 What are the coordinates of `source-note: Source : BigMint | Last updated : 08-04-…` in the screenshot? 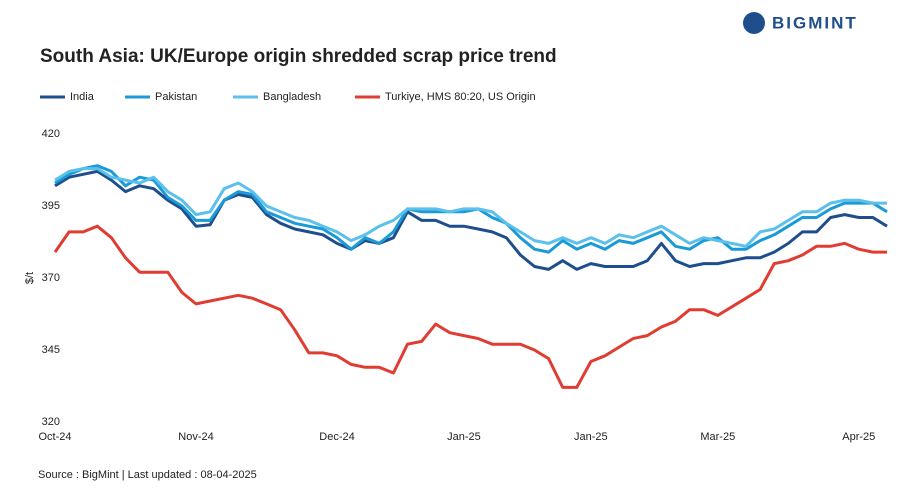 It's located at (147, 475).